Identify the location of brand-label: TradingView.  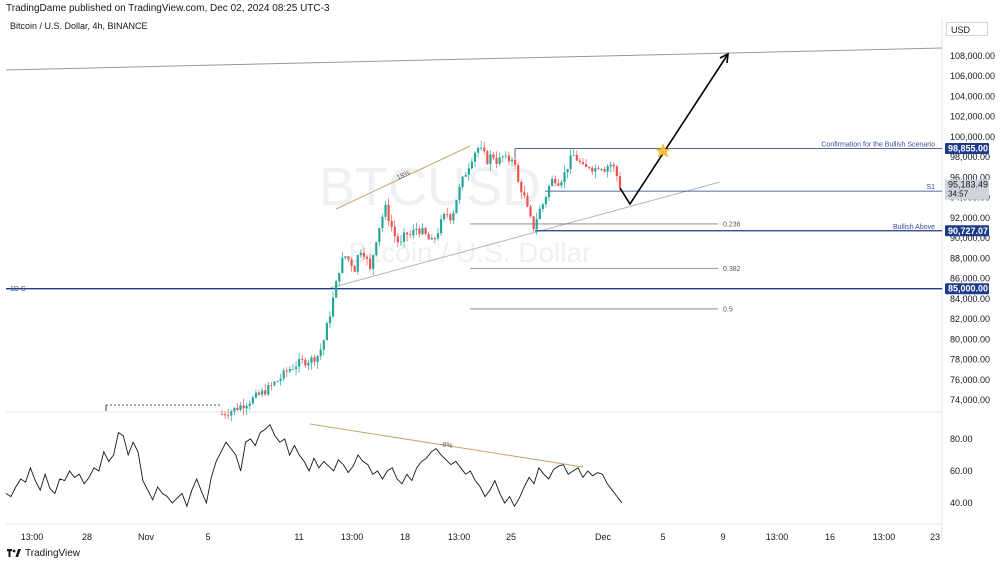
(53, 553).